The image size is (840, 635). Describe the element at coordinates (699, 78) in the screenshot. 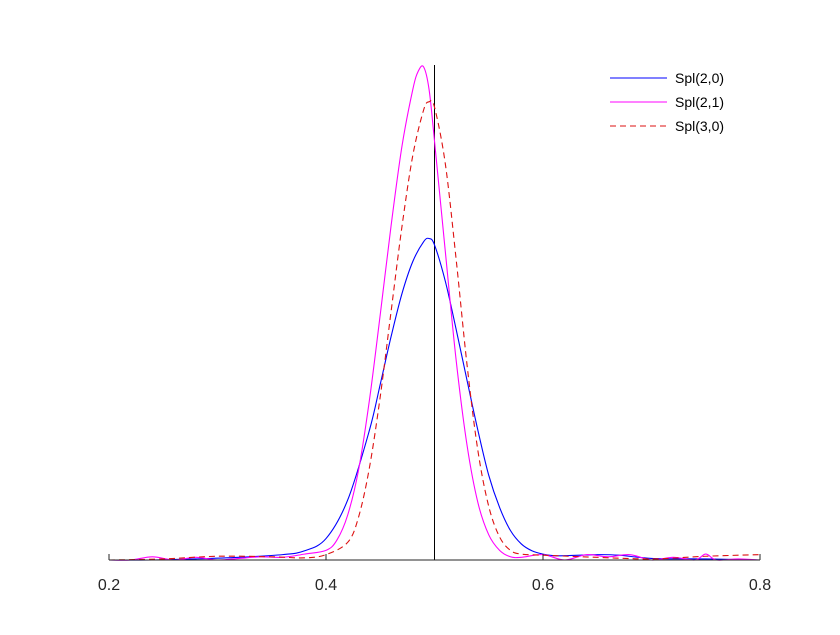

I see `legend-label: Spl(2,0)` at that location.